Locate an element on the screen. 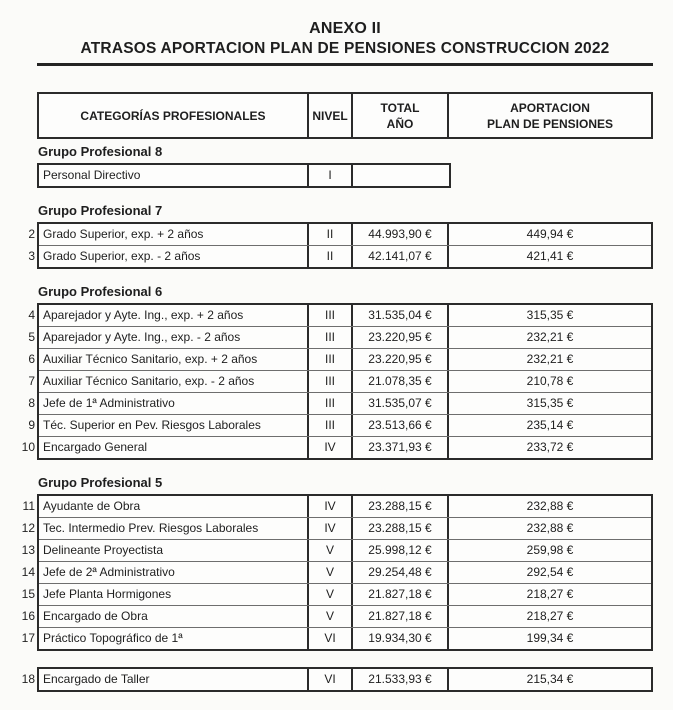  group-label: Grupo Profesional 8 is located at coordinates (100, 151).